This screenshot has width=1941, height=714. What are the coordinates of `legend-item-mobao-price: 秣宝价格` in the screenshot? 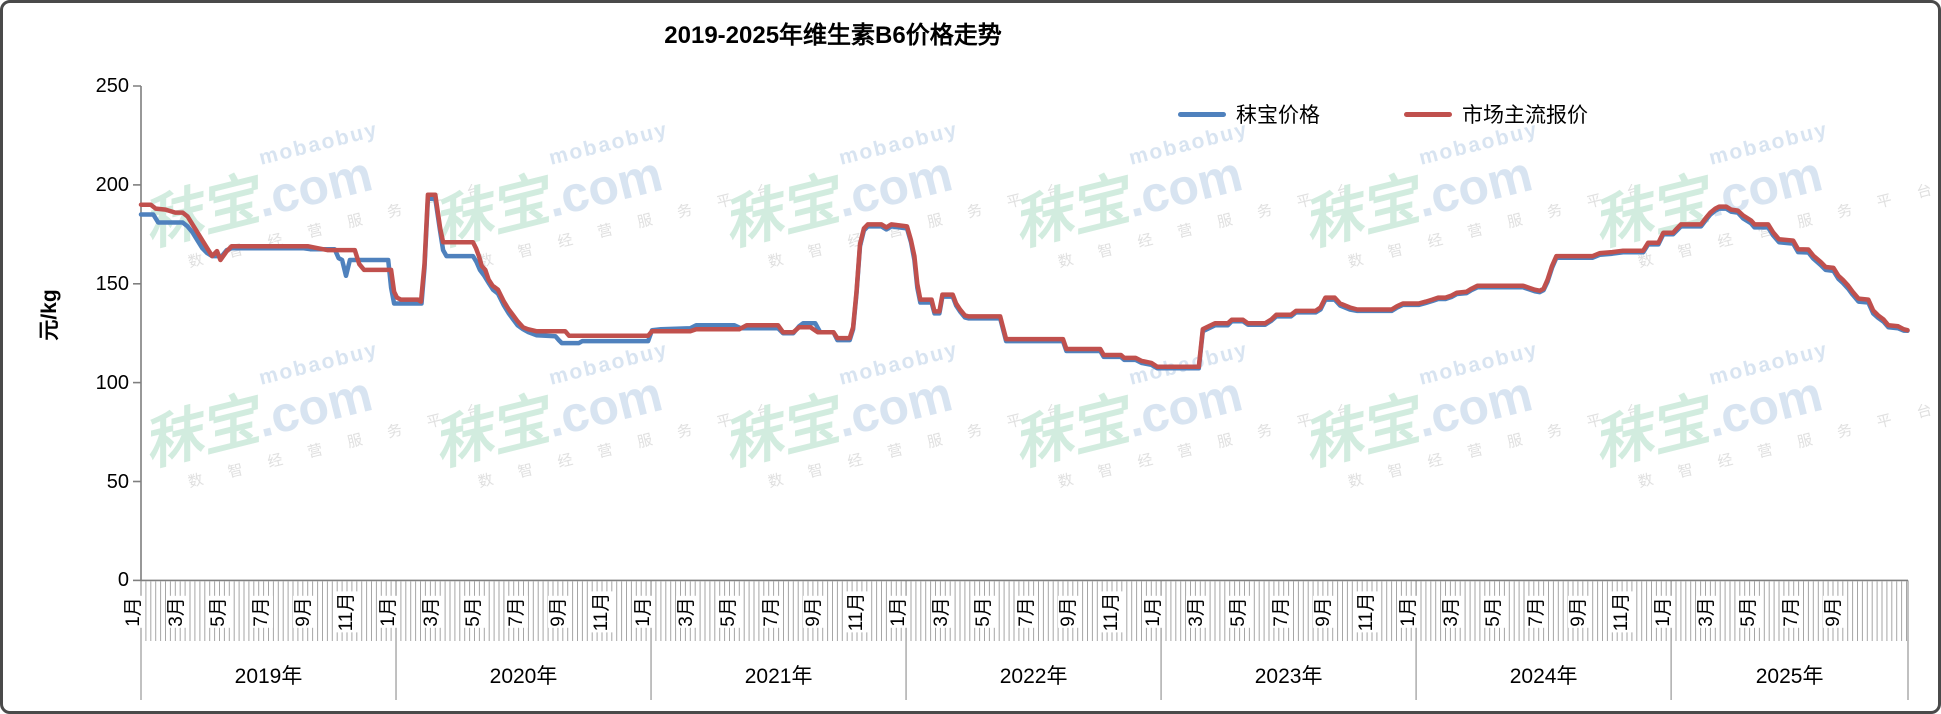 It's located at (1249, 114).